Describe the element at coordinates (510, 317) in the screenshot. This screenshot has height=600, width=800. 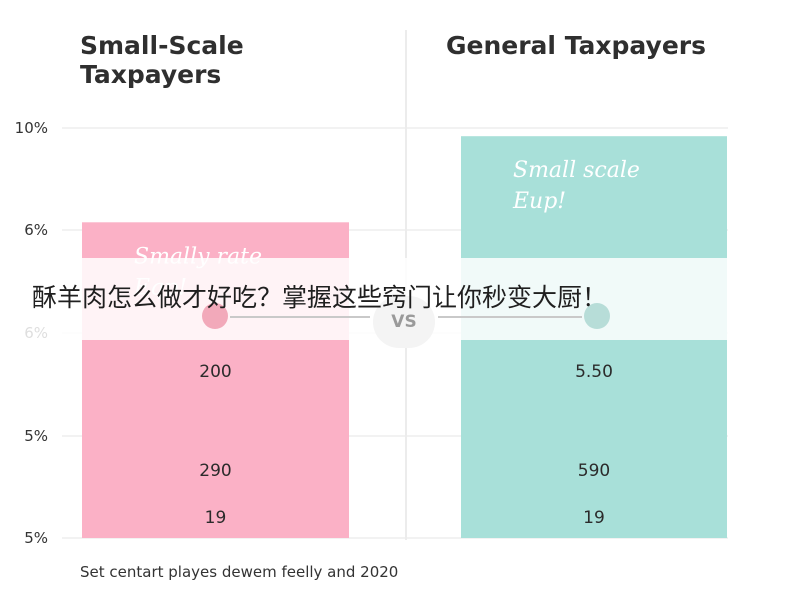
I see `vs-connector-right` at that location.